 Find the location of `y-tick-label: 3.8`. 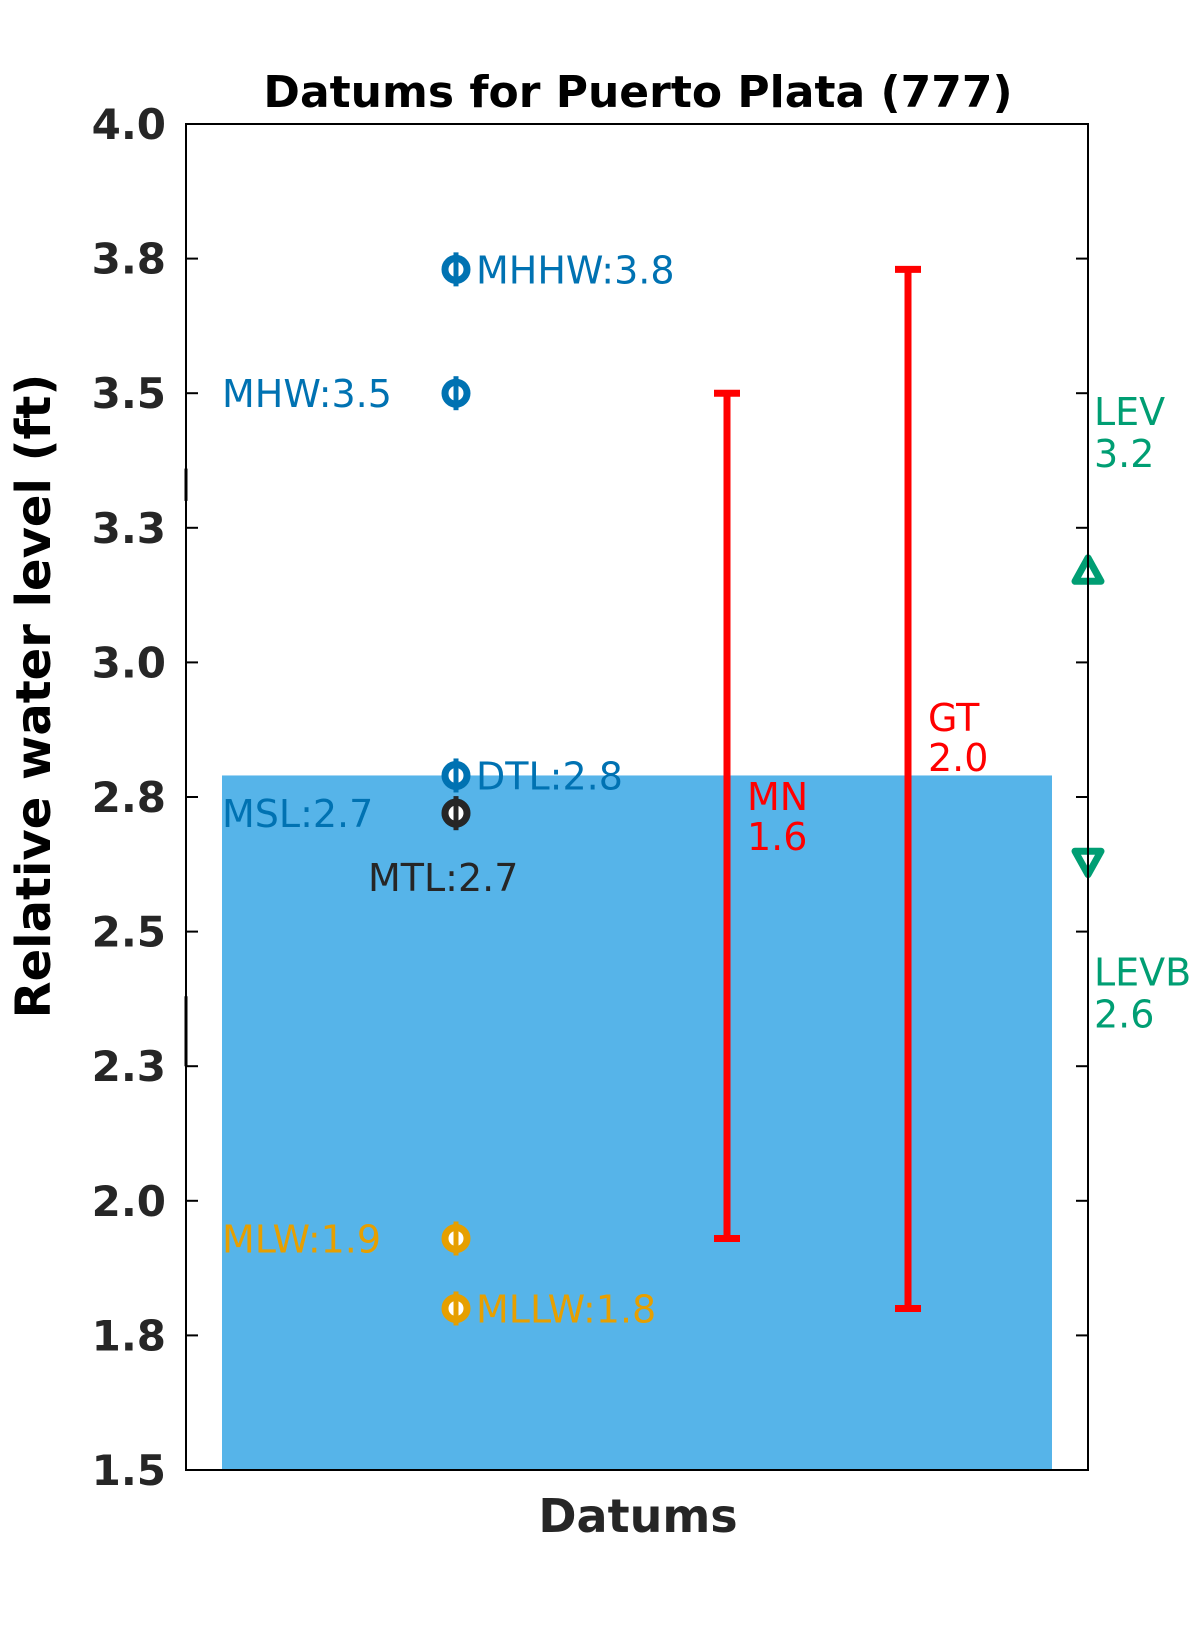

y-tick-label: 3.8 is located at coordinates (129, 259).